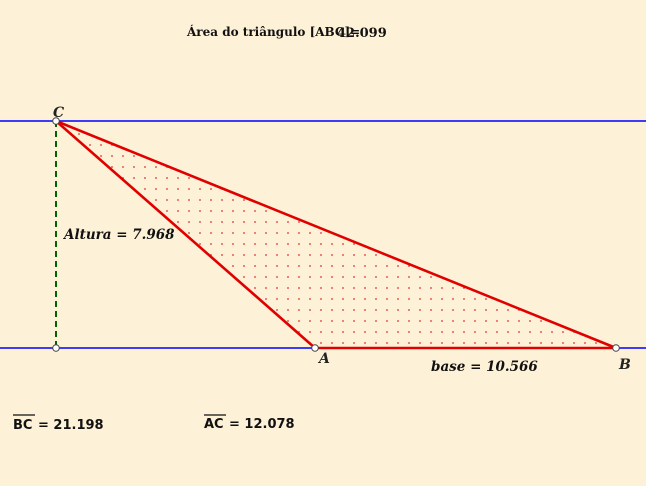 The width and height of the screenshot is (646, 486). Describe the element at coordinates (118, 235) in the screenshot. I see `height-label: Altura = 7.968` at that location.